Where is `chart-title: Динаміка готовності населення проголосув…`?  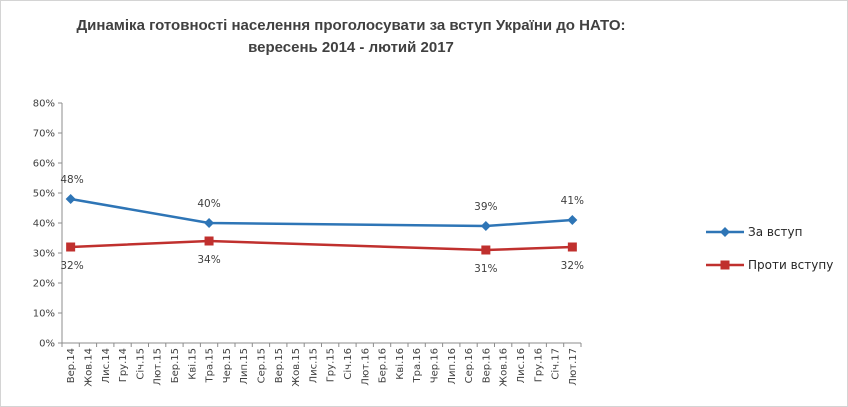 chart-title: Динаміка готовності населення проголосув… is located at coordinates (351, 37).